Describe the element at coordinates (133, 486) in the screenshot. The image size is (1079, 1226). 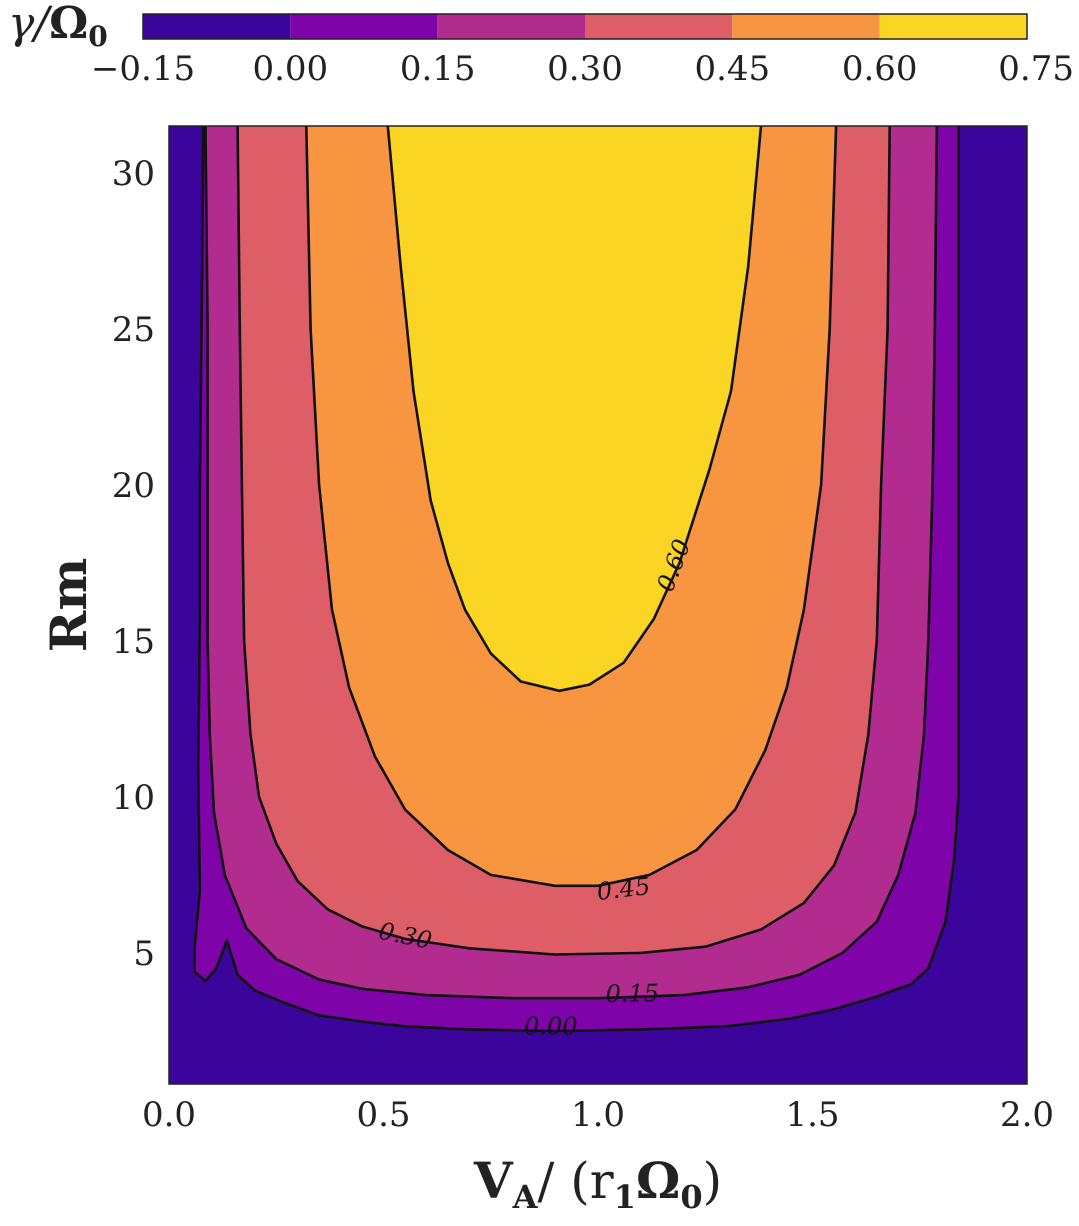
I see `y-tick-label: 20` at that location.